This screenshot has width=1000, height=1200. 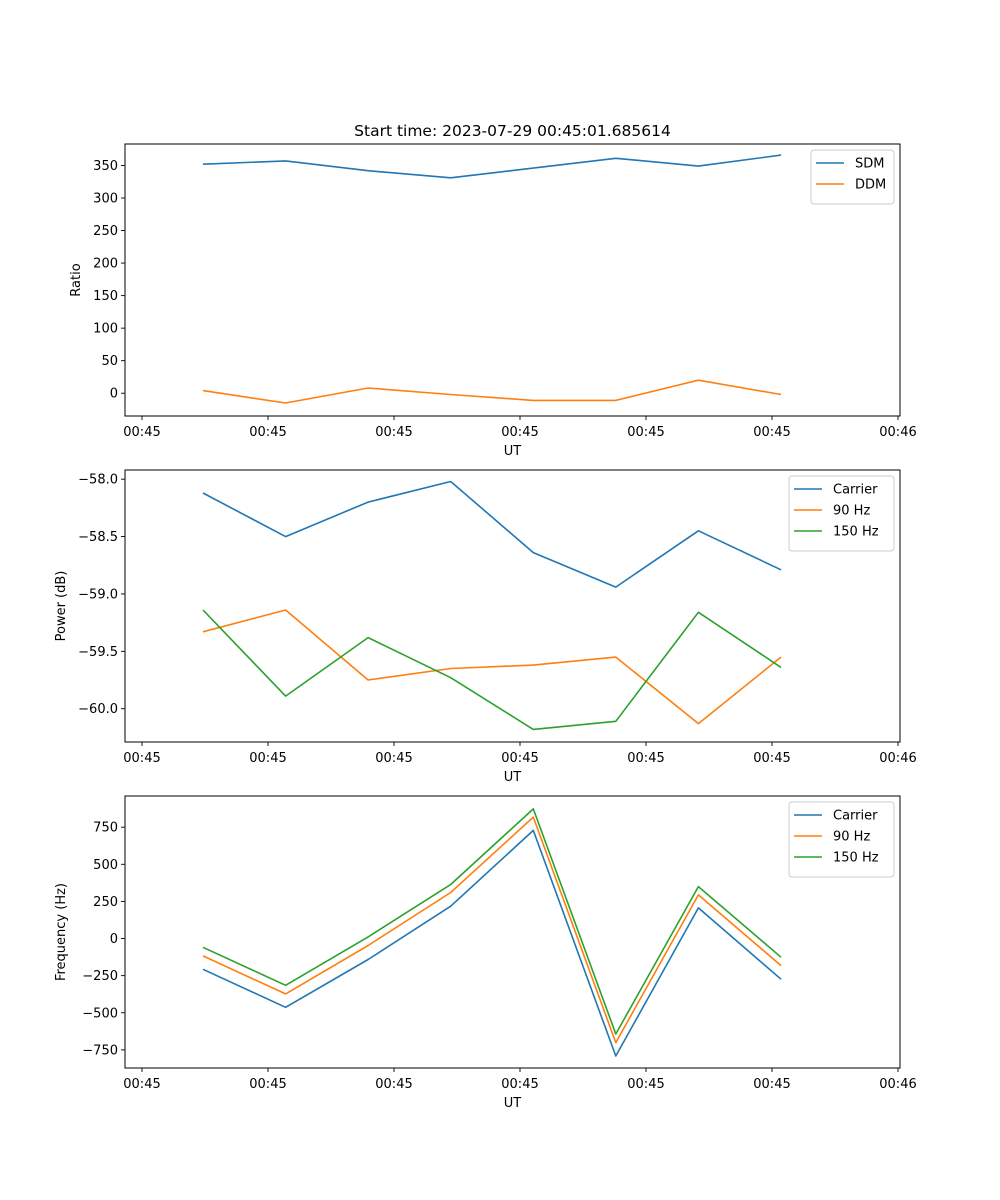 What do you see at coordinates (61, 932) in the screenshot?
I see `y-axis-label: Frequency (Hz)` at bounding box center [61, 932].